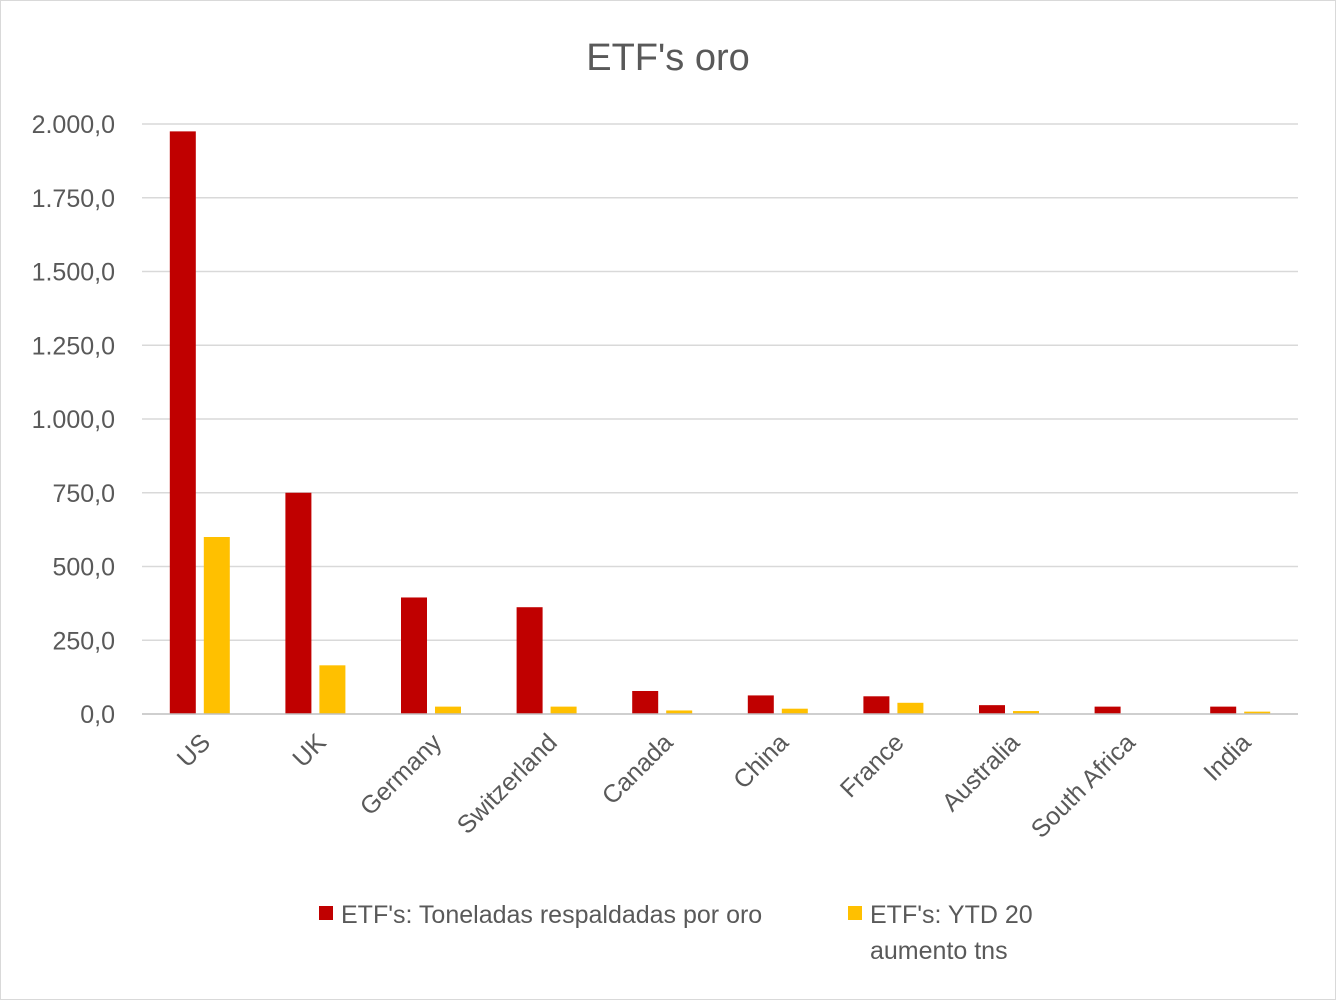 The height and width of the screenshot is (1000, 1336). I want to click on bar-series-1-india, so click(1223, 710).